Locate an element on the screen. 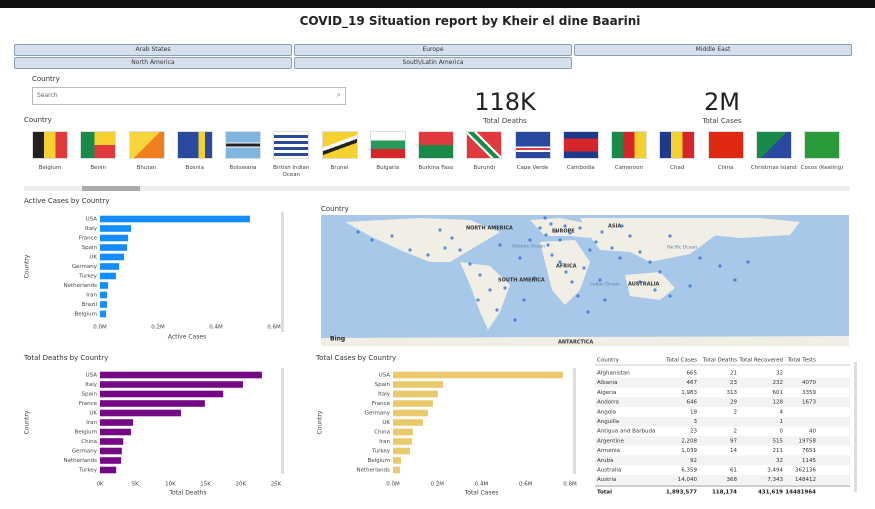 Image resolution: width=875 pixels, height=509 pixels. table-cell: 3359 is located at coordinates (809, 393).